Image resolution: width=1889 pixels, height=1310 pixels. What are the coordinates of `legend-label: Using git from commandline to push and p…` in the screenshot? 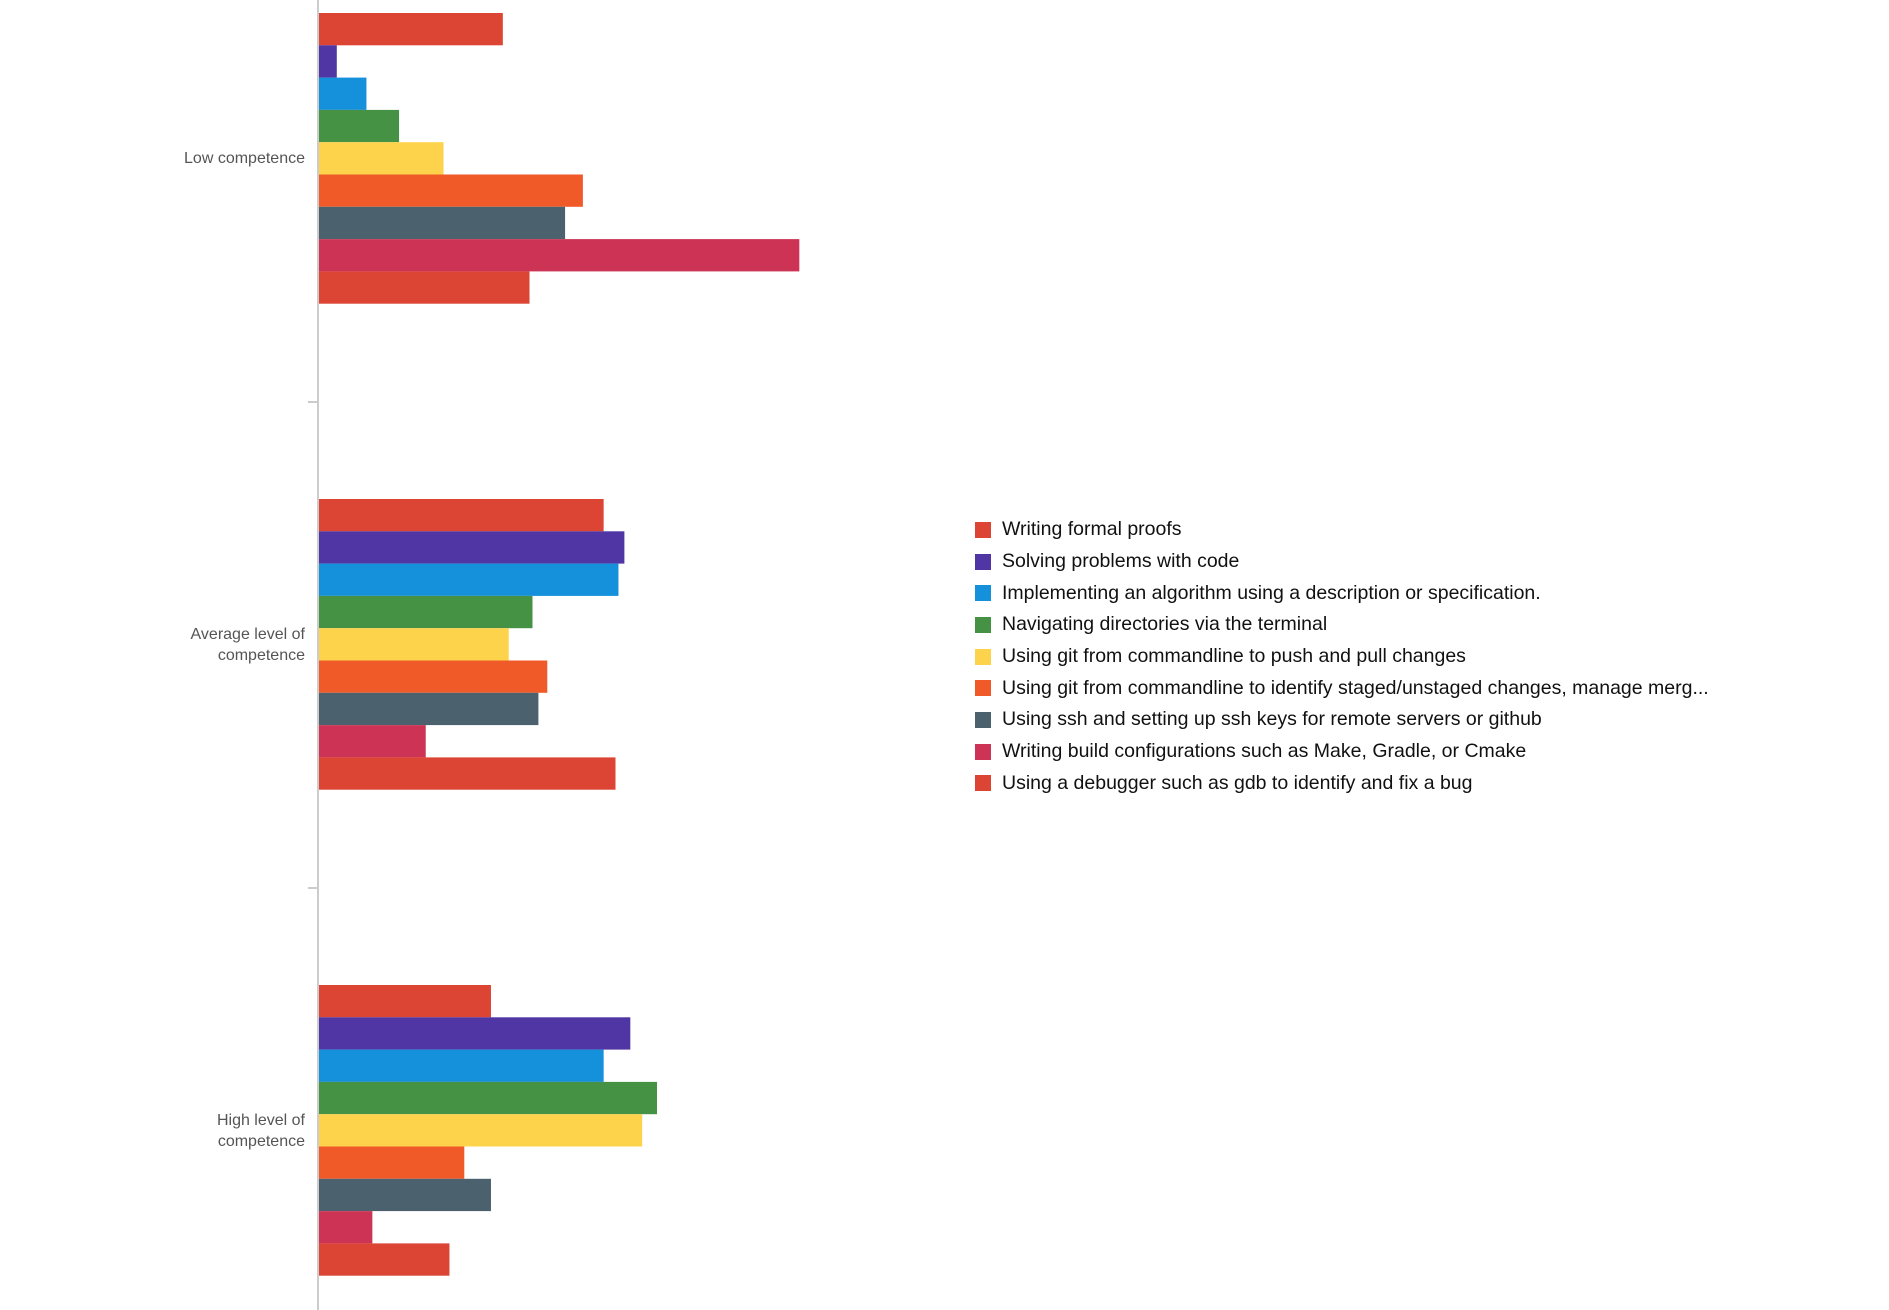 It's located at (1234, 656).